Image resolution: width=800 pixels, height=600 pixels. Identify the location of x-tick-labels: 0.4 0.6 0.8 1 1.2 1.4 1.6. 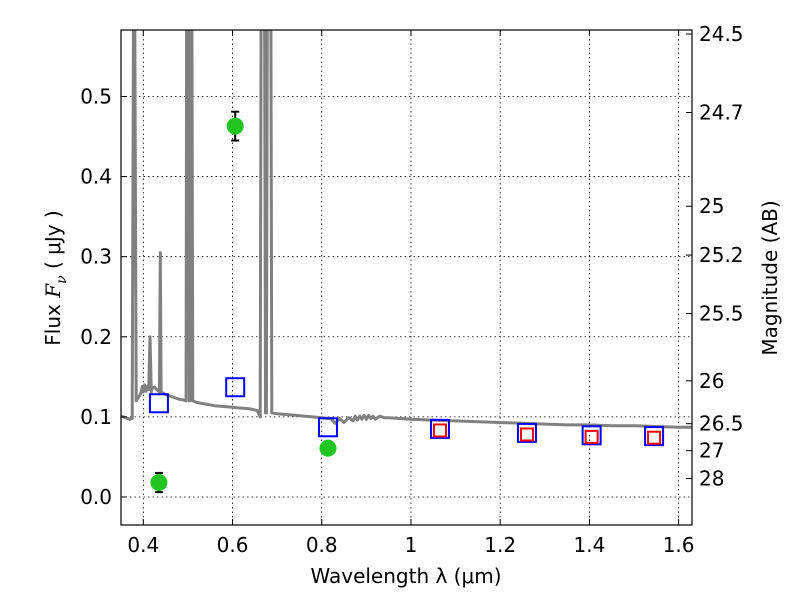
(410, 545).